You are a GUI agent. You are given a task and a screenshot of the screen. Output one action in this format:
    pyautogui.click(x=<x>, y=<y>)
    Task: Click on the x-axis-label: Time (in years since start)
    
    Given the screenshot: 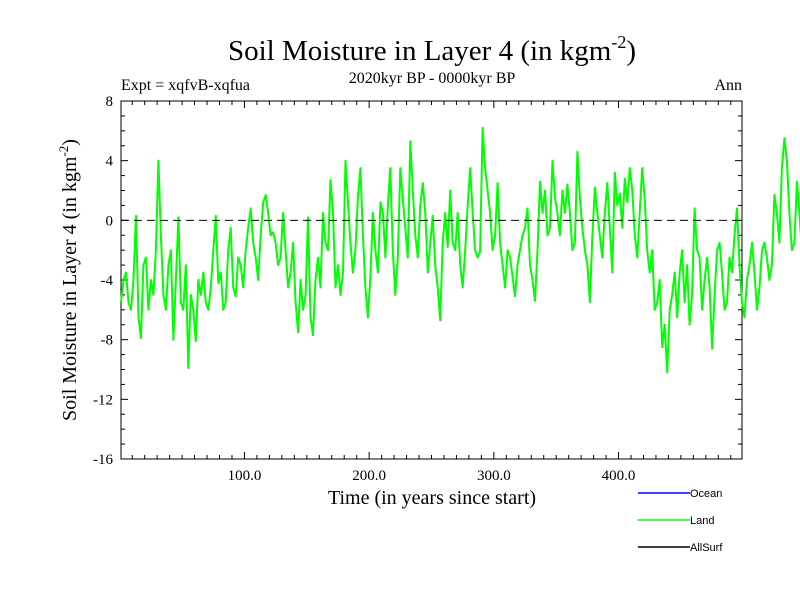 What is the action you would take?
    pyautogui.click(x=432, y=498)
    